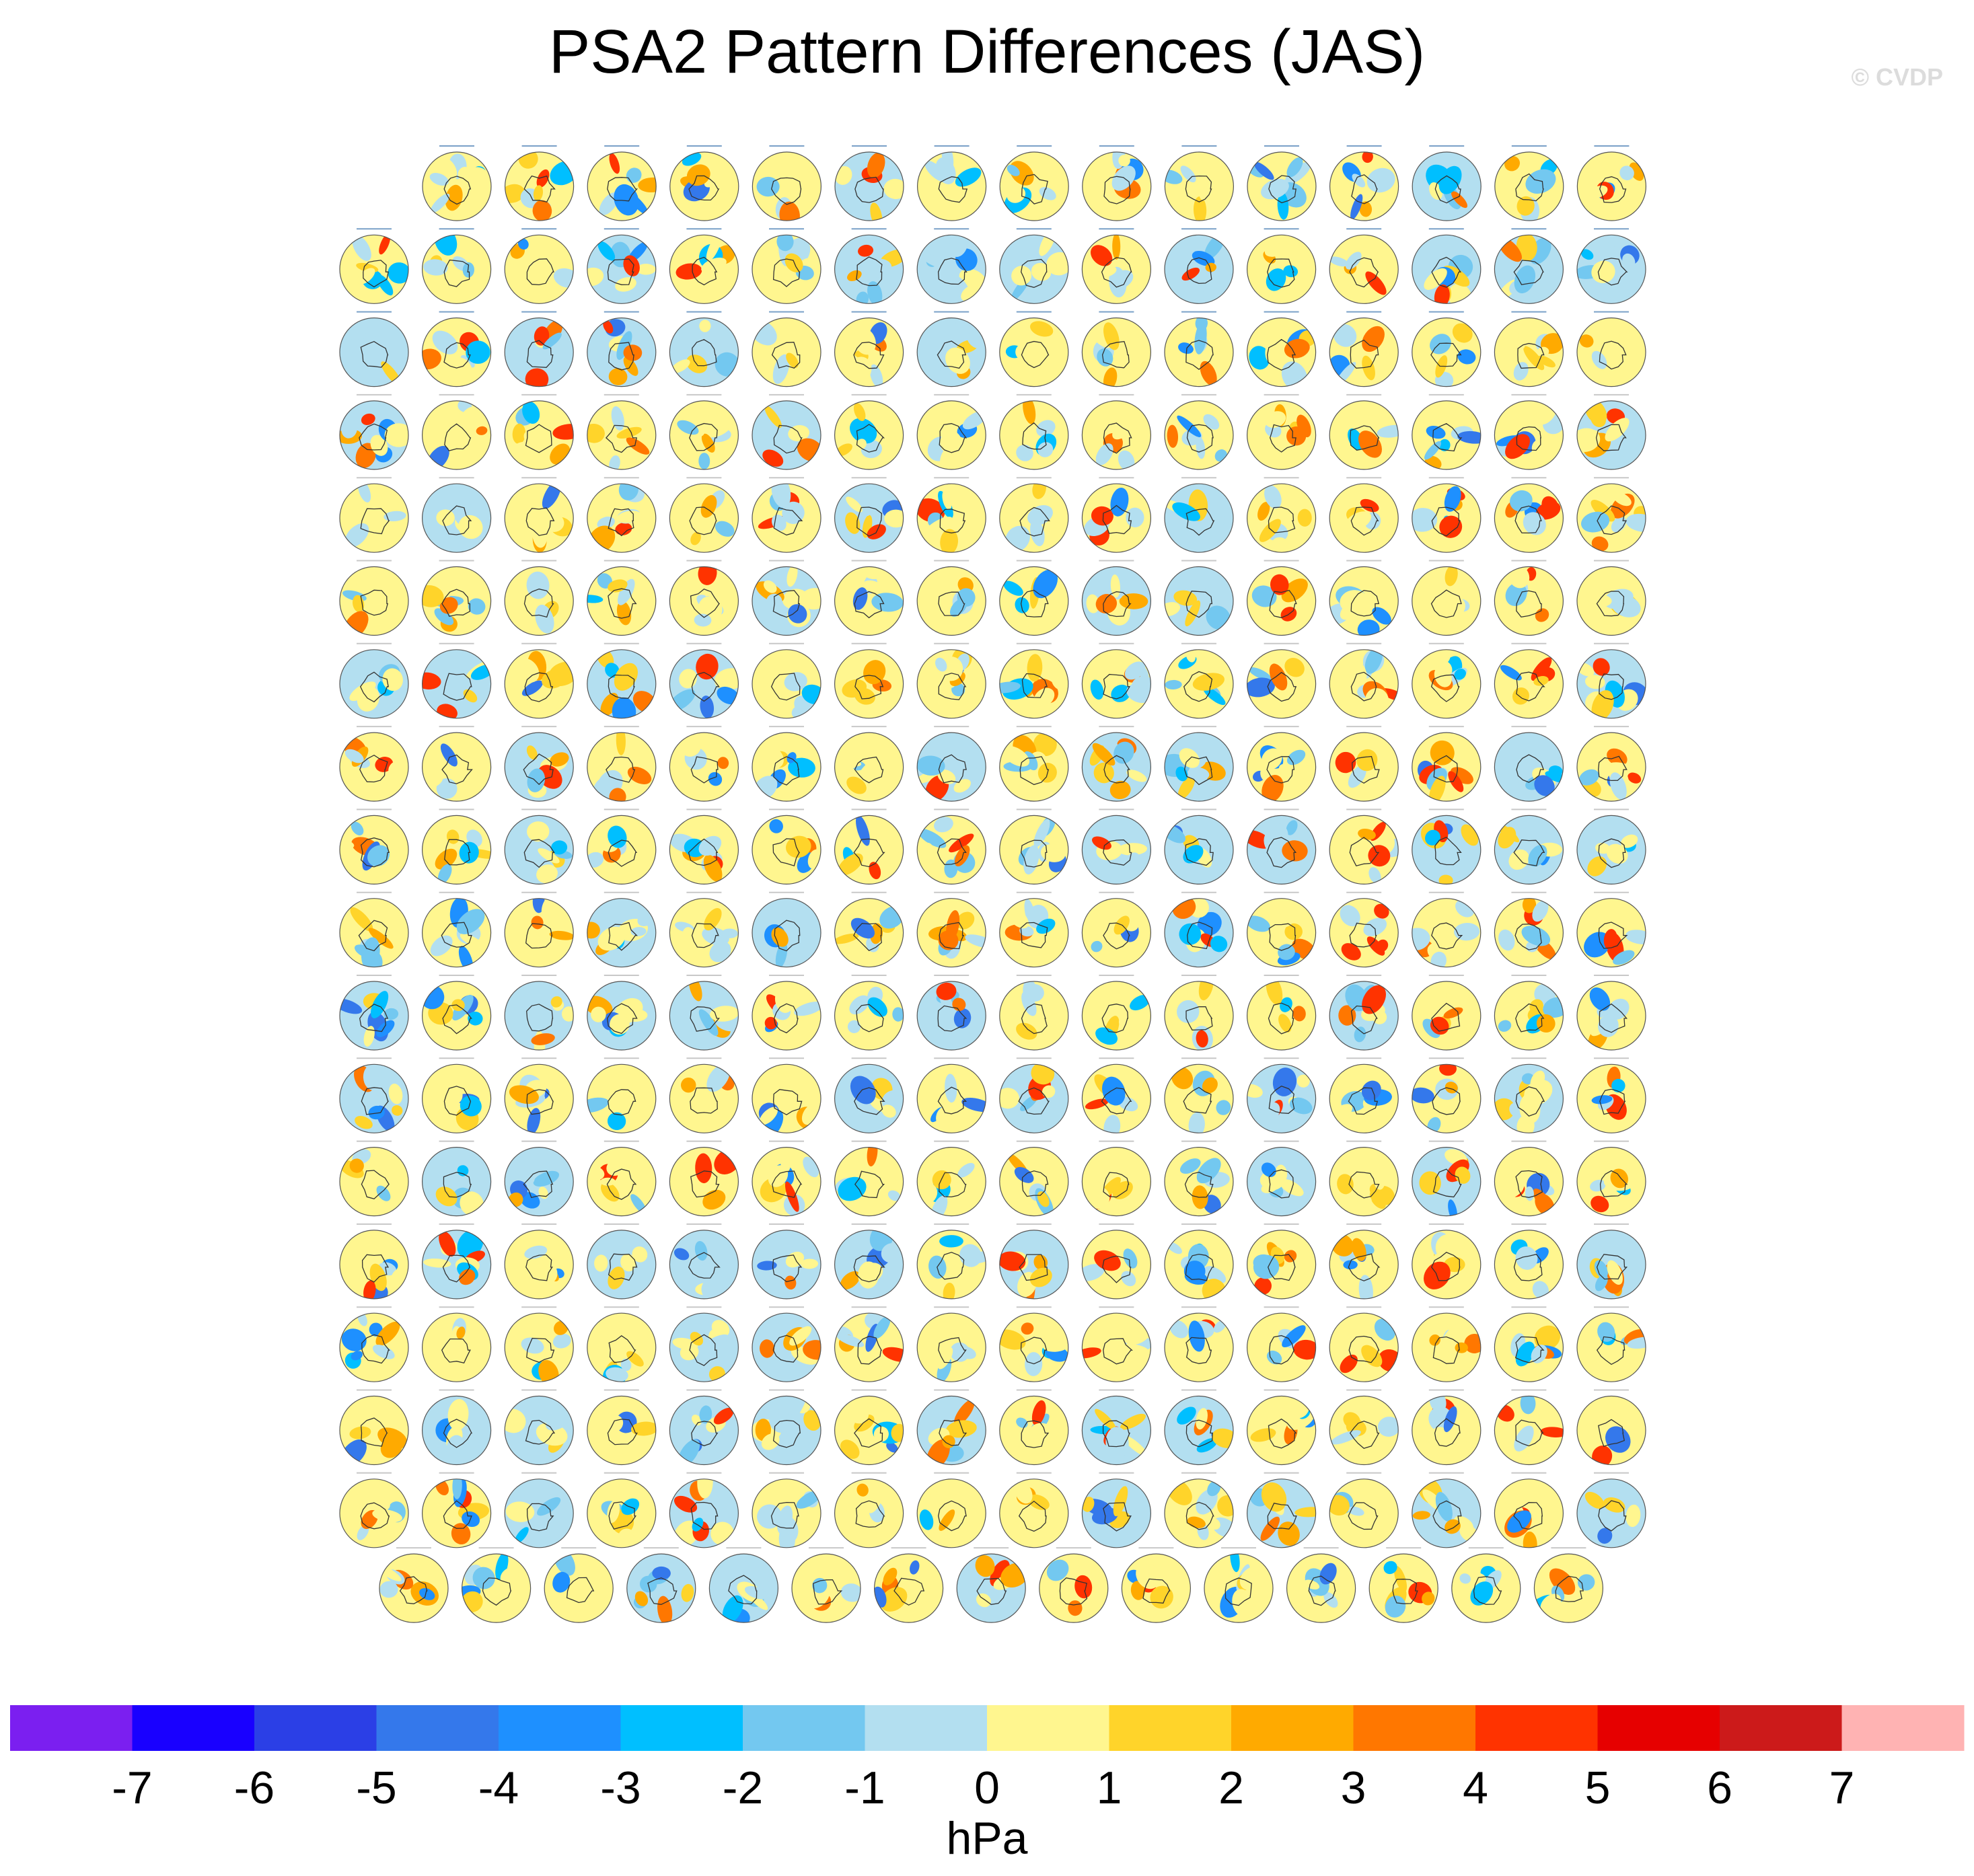 The height and width of the screenshot is (1876, 1974). I want to click on colorbar-tick-label: -7, so click(132, 1788).